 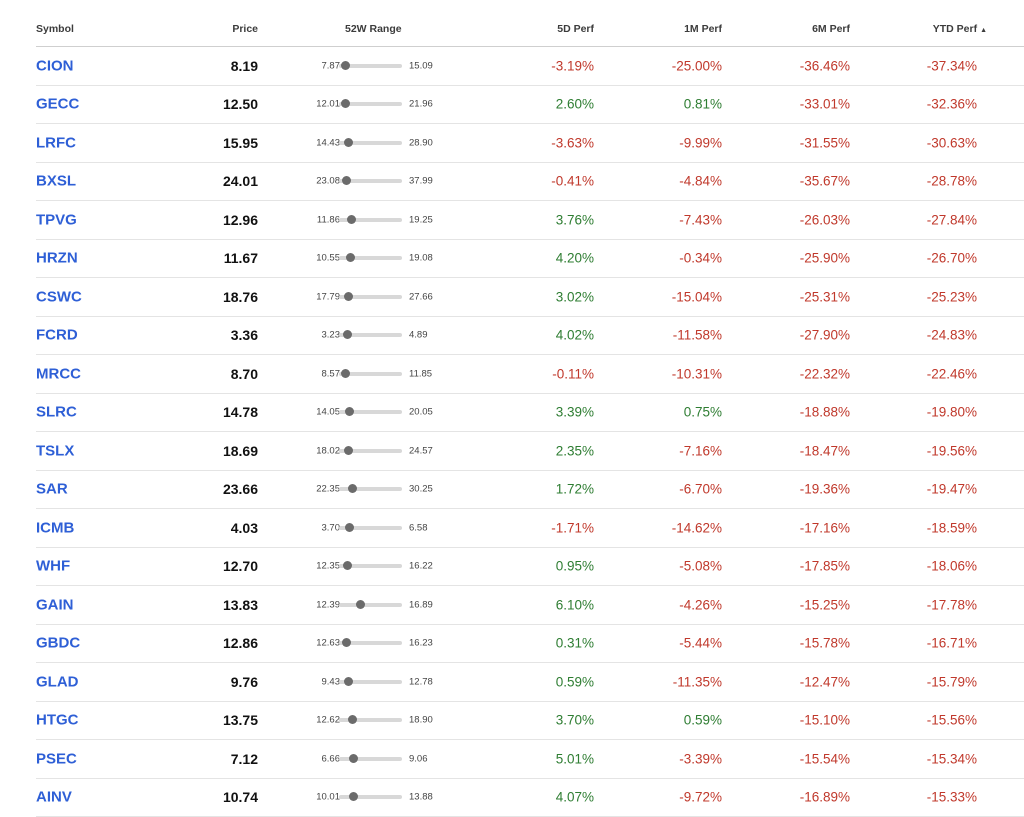 What do you see at coordinates (52, 489) in the screenshot?
I see `symbol-link: SAR` at bounding box center [52, 489].